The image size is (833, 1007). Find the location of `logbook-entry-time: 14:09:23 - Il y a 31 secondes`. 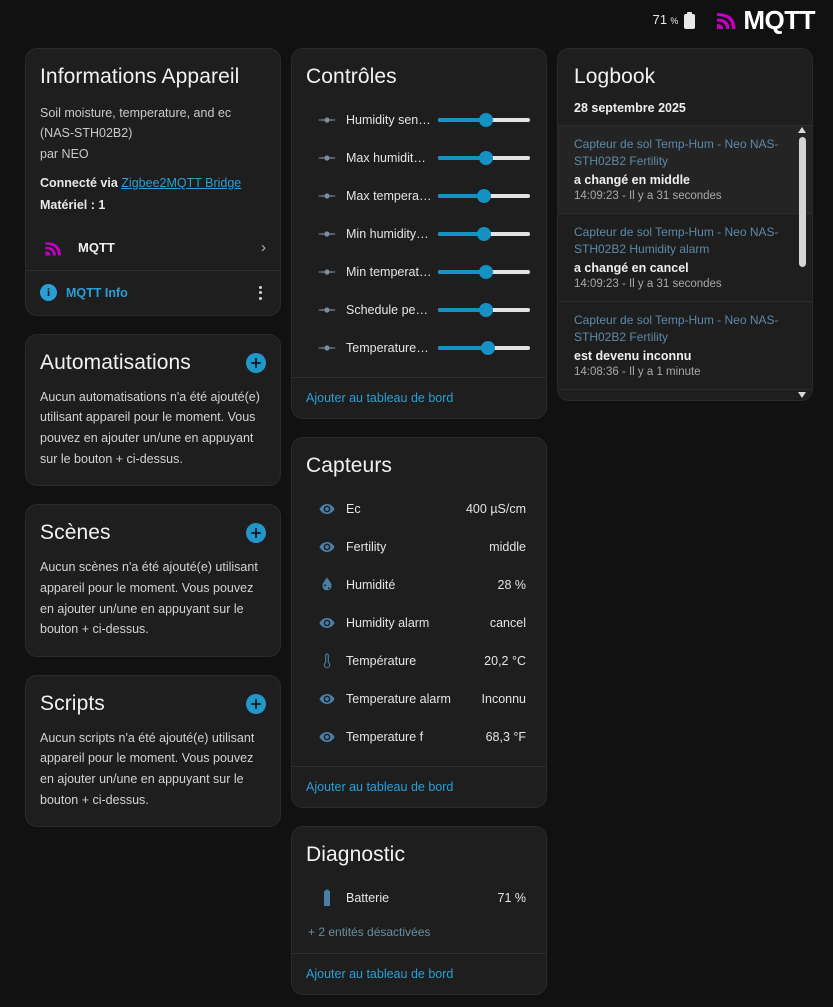

logbook-entry-time: 14:09:23 - Il y a 31 secondes is located at coordinates (648, 196).